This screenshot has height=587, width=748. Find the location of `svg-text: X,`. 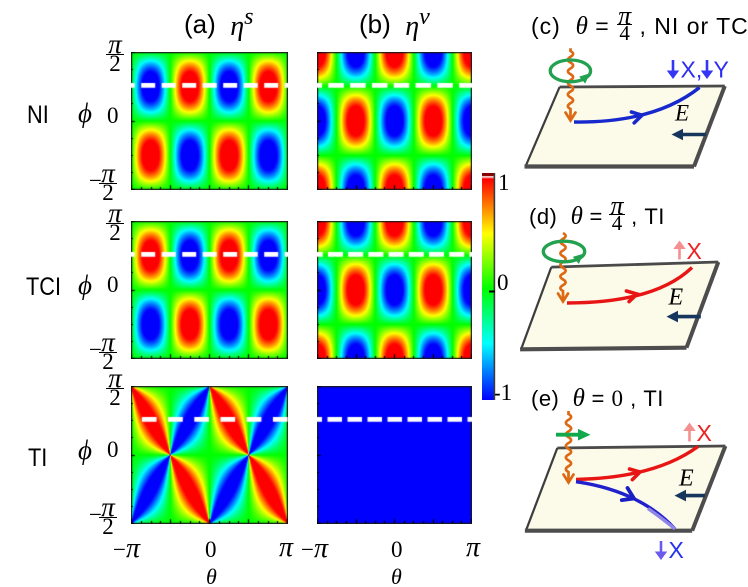

svg-text: X, is located at coordinates (692, 70).